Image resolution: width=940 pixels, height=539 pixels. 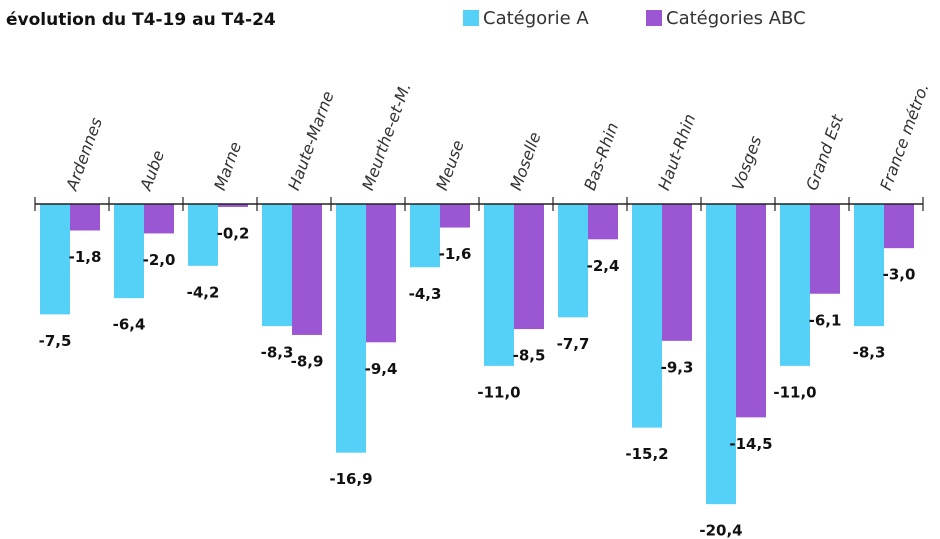 I want to click on x-tick-label: Ardennes, so click(x=84, y=154).